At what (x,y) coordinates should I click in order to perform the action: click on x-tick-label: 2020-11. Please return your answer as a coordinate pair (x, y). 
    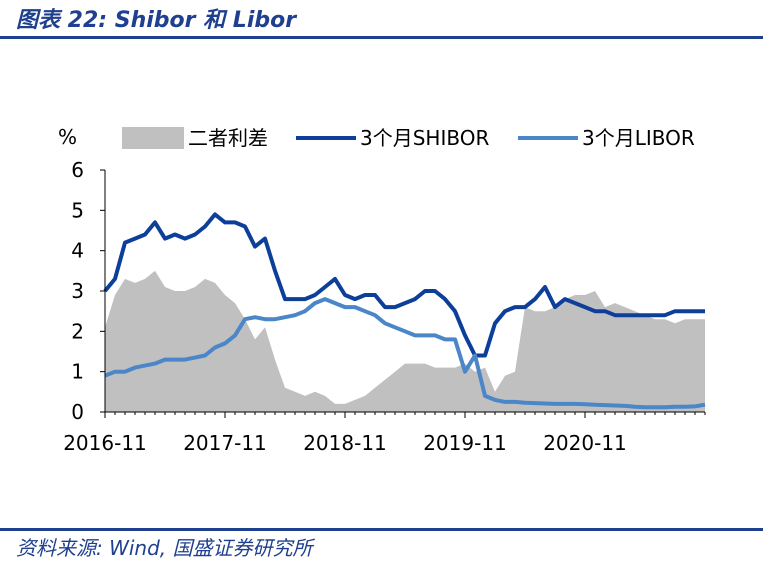
    Looking at the image, I should click on (585, 443).